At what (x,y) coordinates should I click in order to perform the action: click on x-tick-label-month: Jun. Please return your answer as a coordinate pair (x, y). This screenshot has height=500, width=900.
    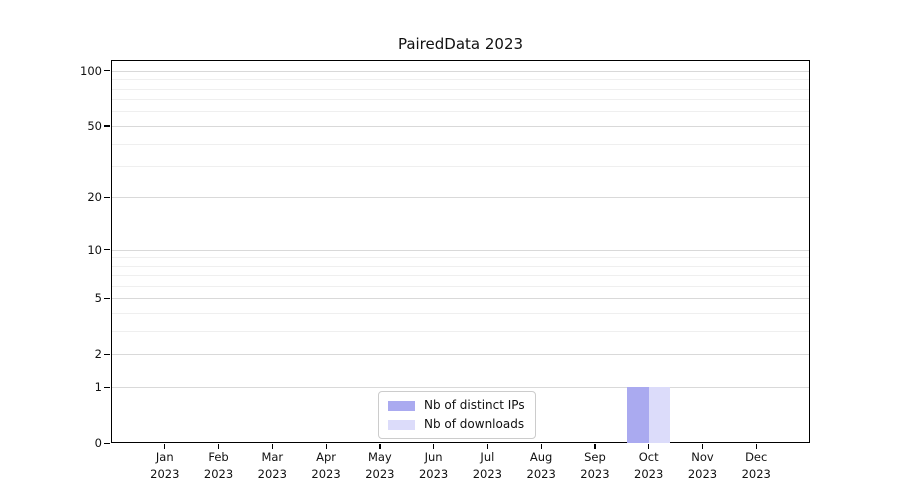
    Looking at the image, I should click on (433, 457).